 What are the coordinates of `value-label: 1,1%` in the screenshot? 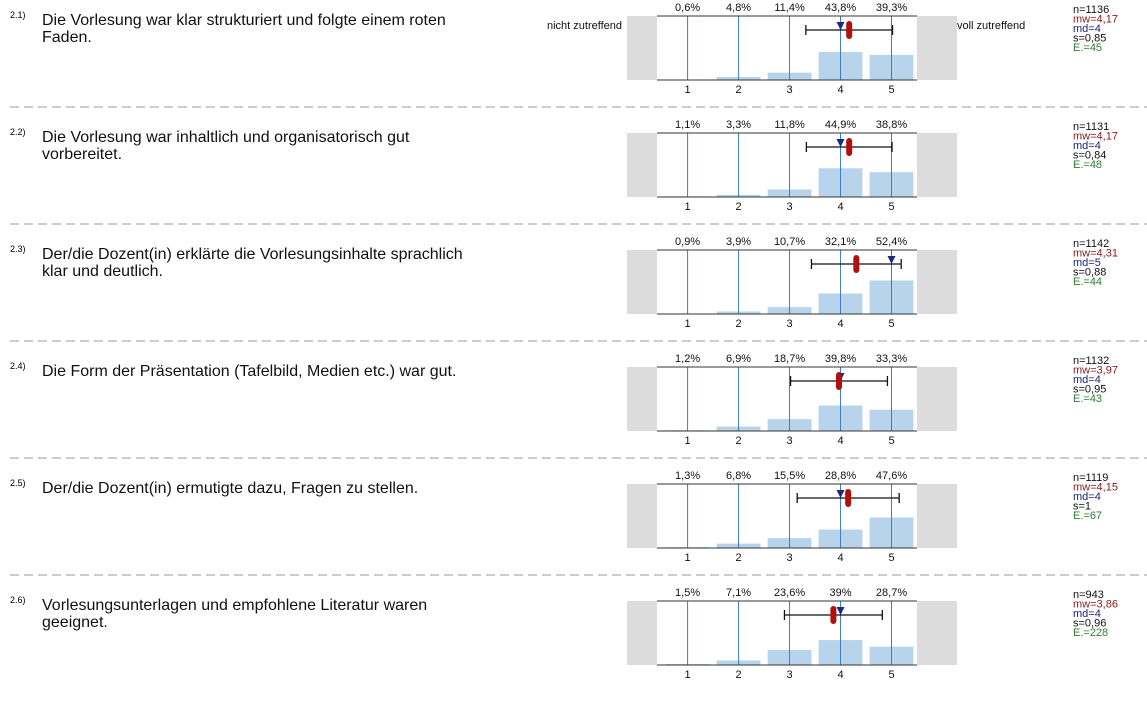 It's located at (687, 125).